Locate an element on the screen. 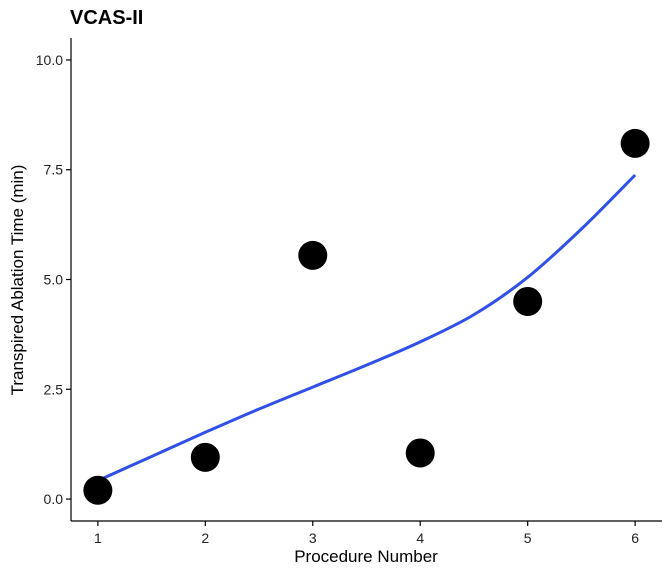 The width and height of the screenshot is (672, 576). x-tick-label: 1 is located at coordinates (98, 538).